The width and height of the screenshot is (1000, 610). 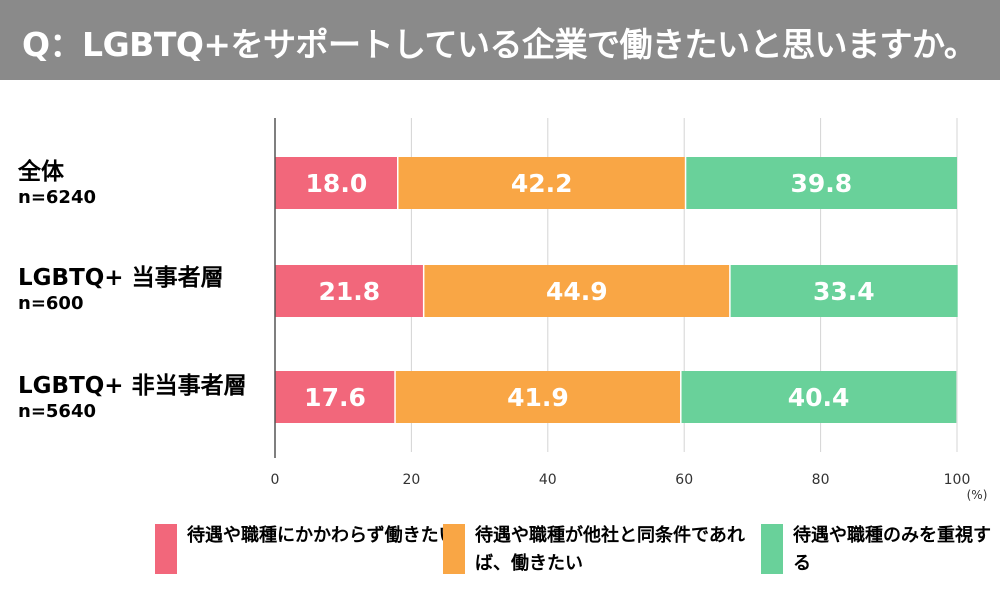 What do you see at coordinates (499, 44) in the screenshot?
I see `chart-title: Q：LGBTQ+をサポートしている企業で働きたいと思いますか。` at bounding box center [499, 44].